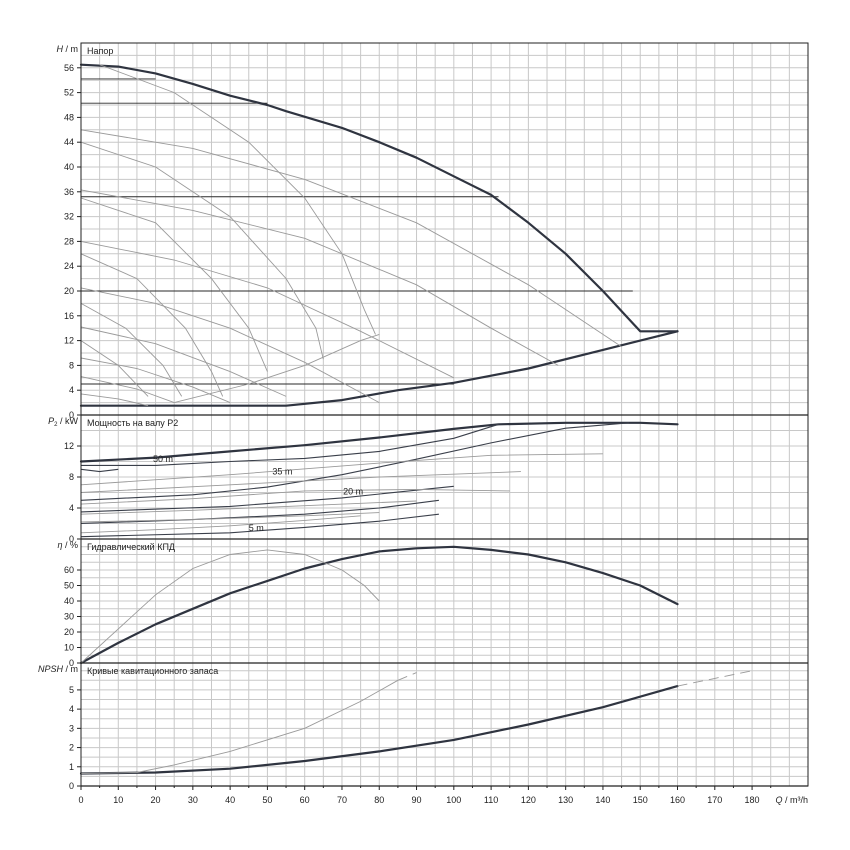  I want to click on power-ytick-label: 12, so click(69, 446).